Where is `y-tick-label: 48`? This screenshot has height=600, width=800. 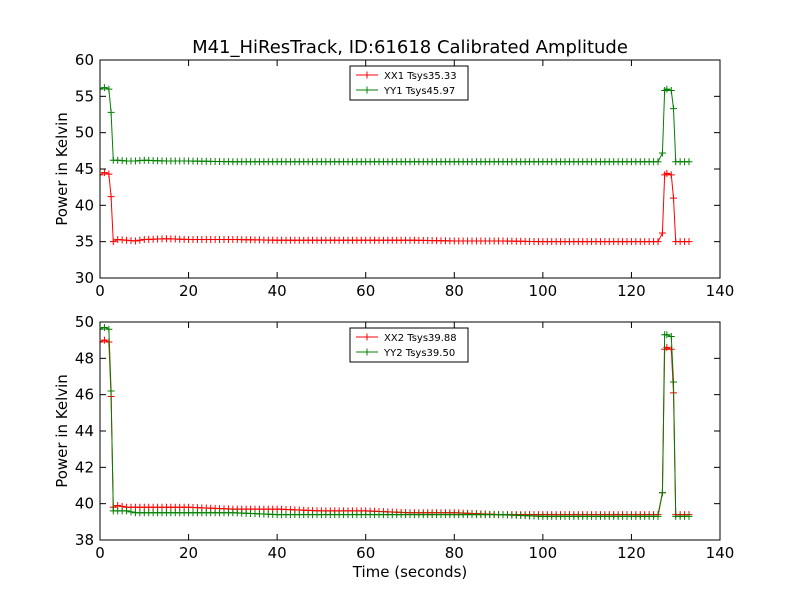
y-tick-label: 48 is located at coordinates (84, 358).